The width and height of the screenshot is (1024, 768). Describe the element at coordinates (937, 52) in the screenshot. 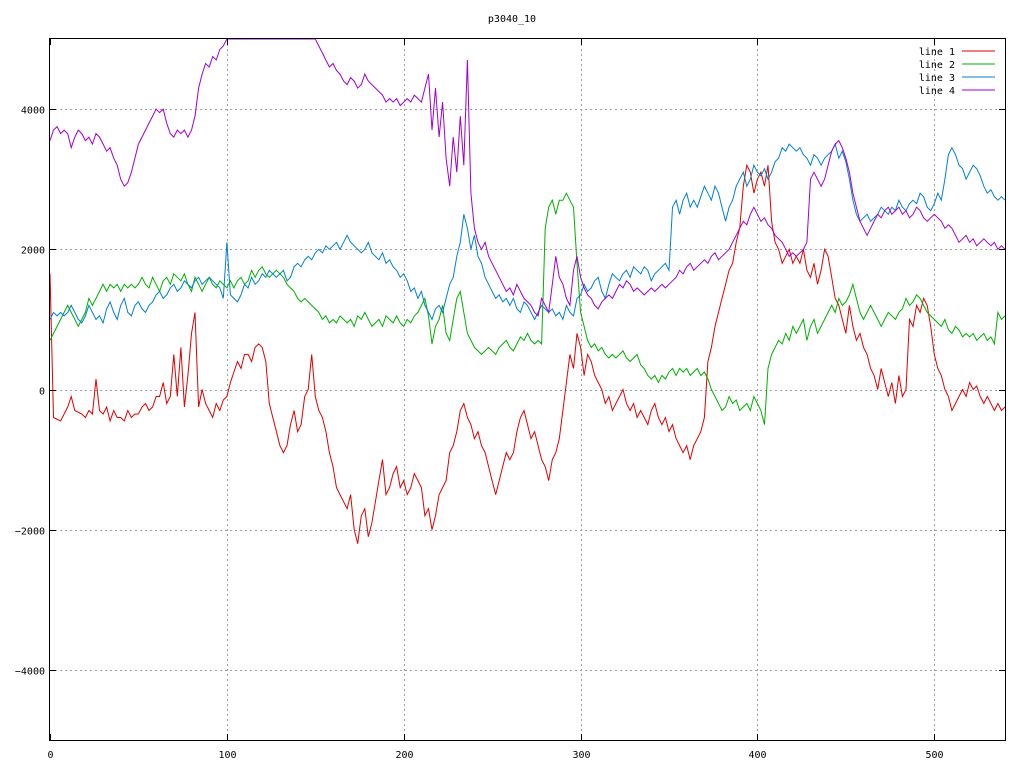

I see `legend-label: line 1` at that location.